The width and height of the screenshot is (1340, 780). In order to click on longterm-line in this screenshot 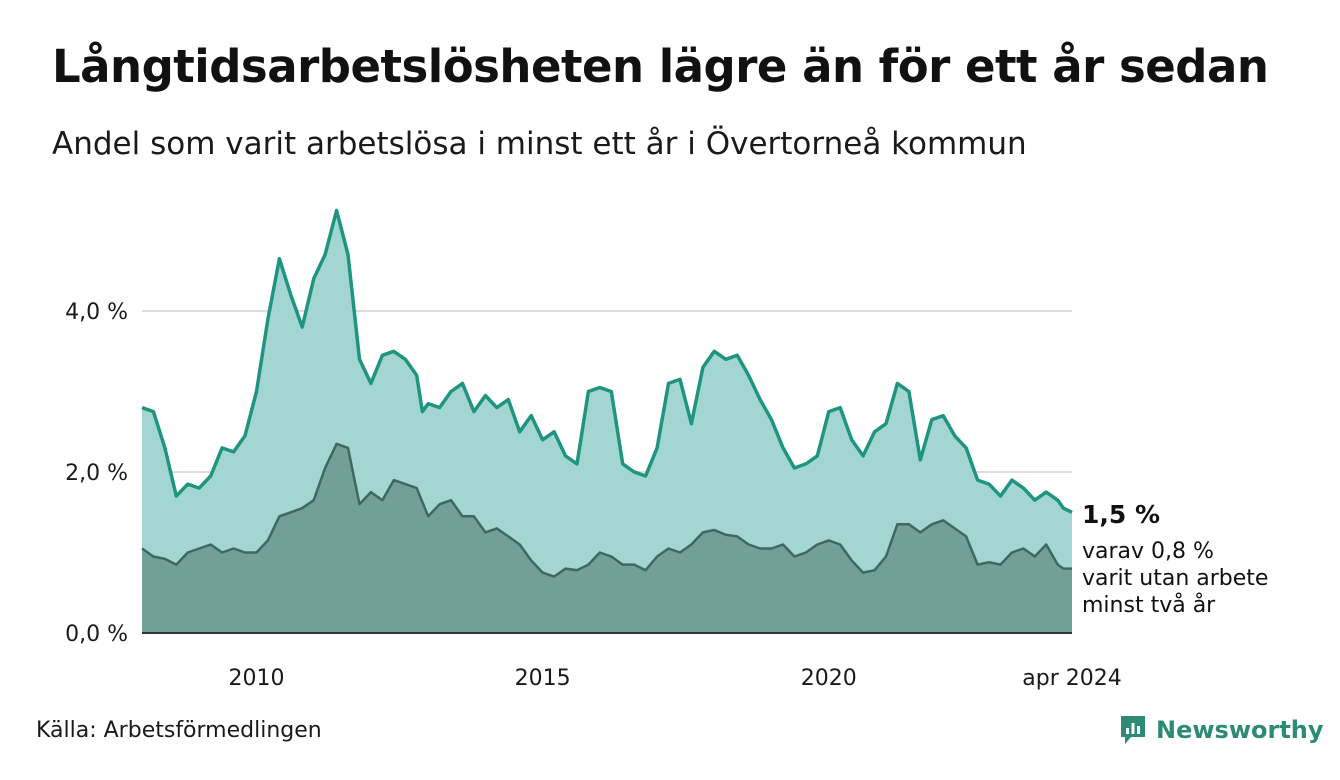, I will do `click(606, 510)`.